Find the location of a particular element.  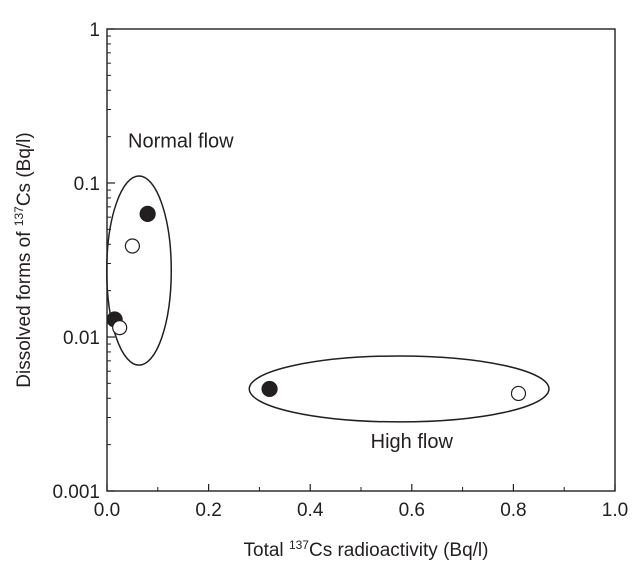

y-axis-title: Dissolved forms of 137Cs (Bq/l) is located at coordinates (23, 259).